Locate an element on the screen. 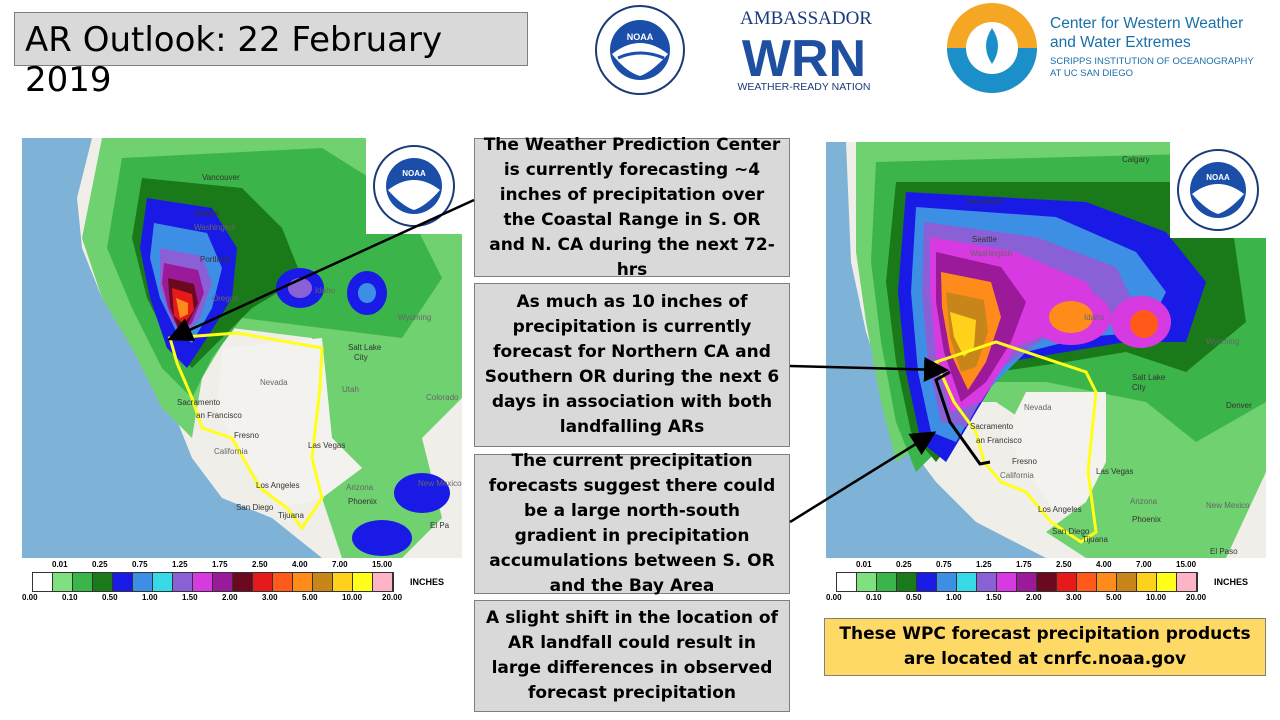 This screenshot has width=1280, height=720. legend-top-label: 15.00 is located at coordinates (1186, 564).